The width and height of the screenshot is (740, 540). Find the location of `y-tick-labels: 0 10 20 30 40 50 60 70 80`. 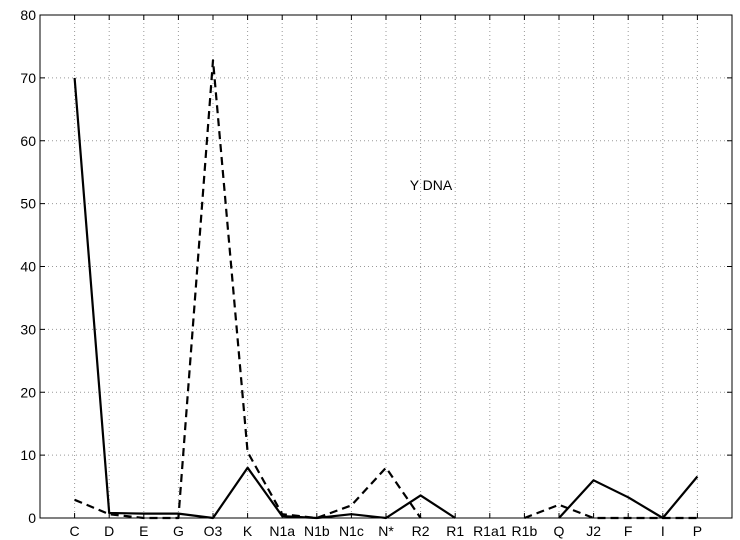

y-tick-labels: 0 10 20 30 40 50 60 70 80 is located at coordinates (28, 266).